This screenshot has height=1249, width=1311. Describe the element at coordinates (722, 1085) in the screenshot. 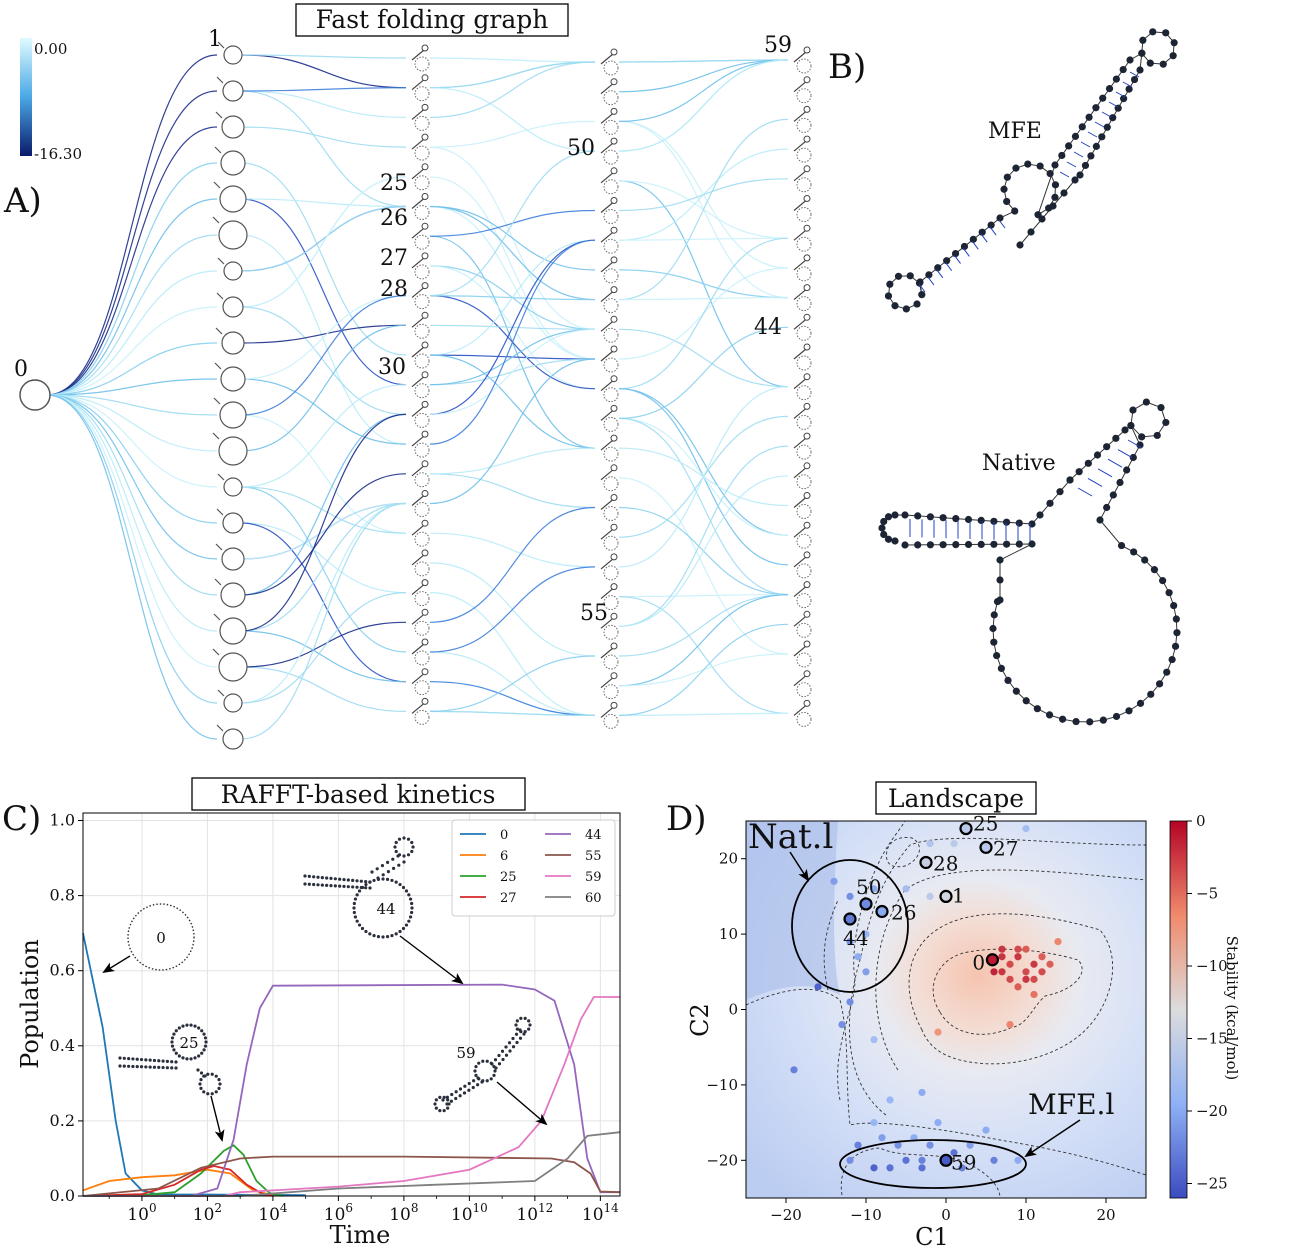

I see `land-ytick-label-1: −10` at that location.